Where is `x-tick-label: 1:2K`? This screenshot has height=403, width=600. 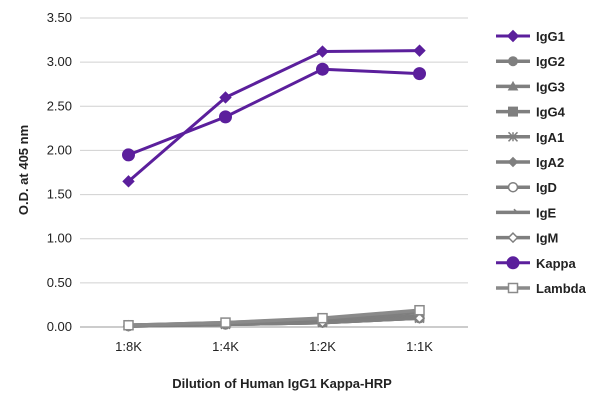
x-tick-label: 1:2K is located at coordinates (322, 346).